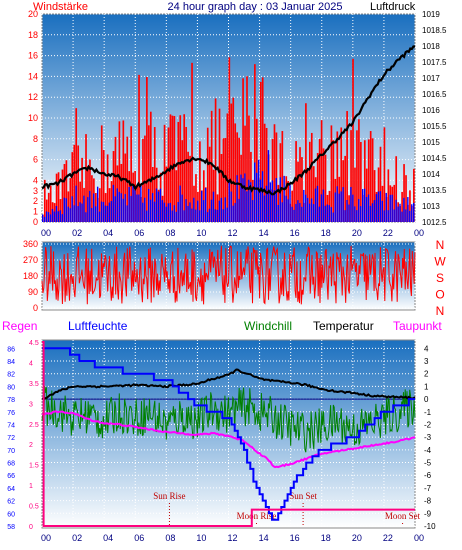 The image size is (462, 550). What do you see at coordinates (430, 526) in the screenshot?
I see `temperature-tick: -10` at bounding box center [430, 526].